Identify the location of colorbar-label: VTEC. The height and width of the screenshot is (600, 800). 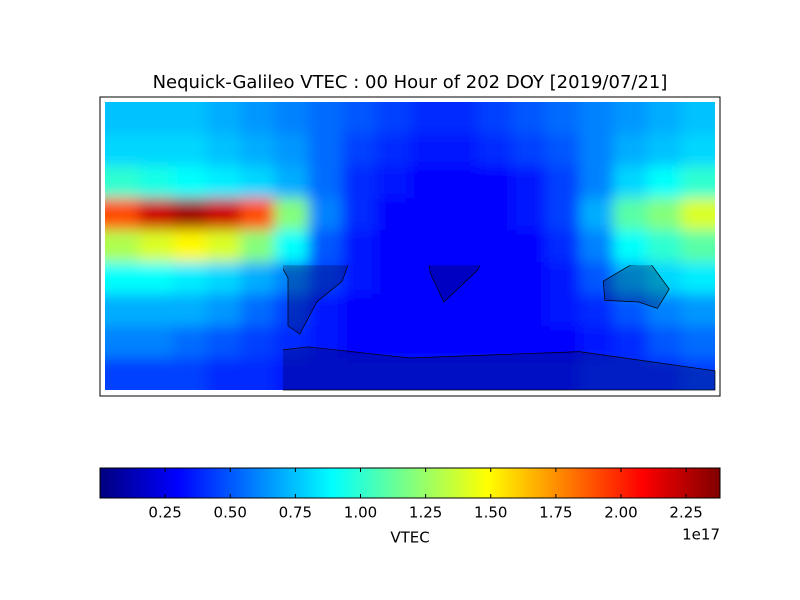
(409, 538).